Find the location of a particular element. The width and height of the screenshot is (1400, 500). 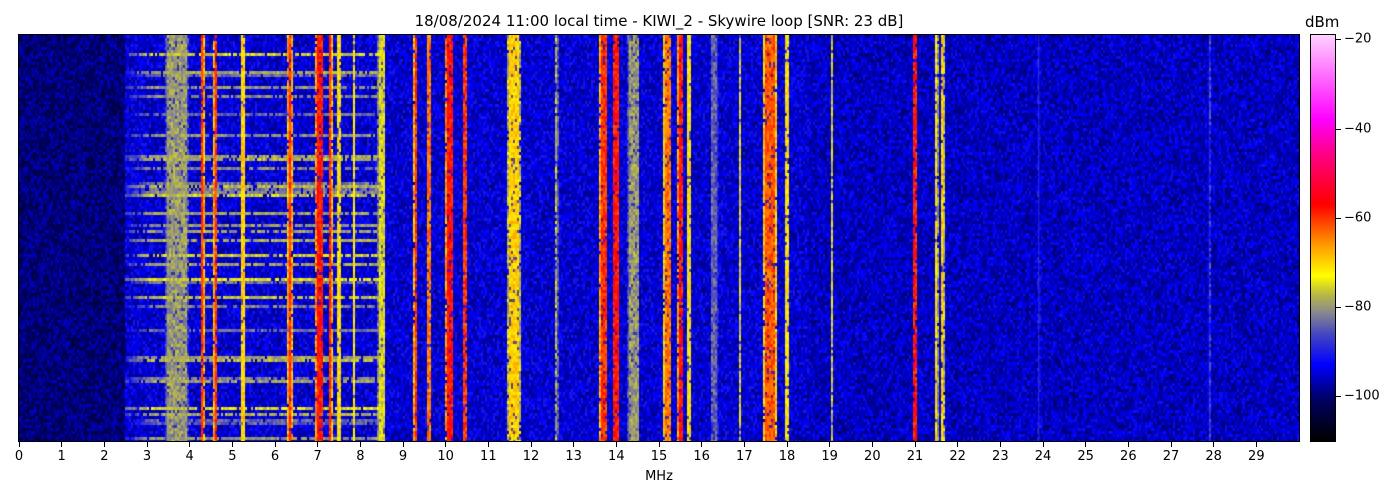

x-tick-label: 21 is located at coordinates (915, 456).